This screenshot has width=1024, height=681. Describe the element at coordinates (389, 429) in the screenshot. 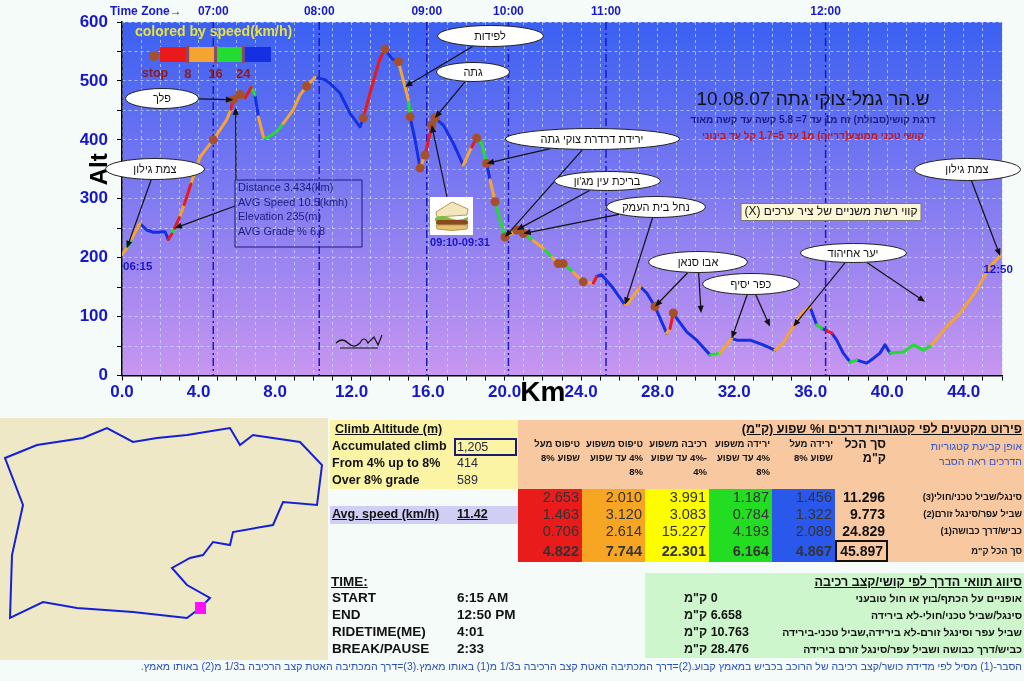

I see `text: Climb Altitude (m)` at that location.